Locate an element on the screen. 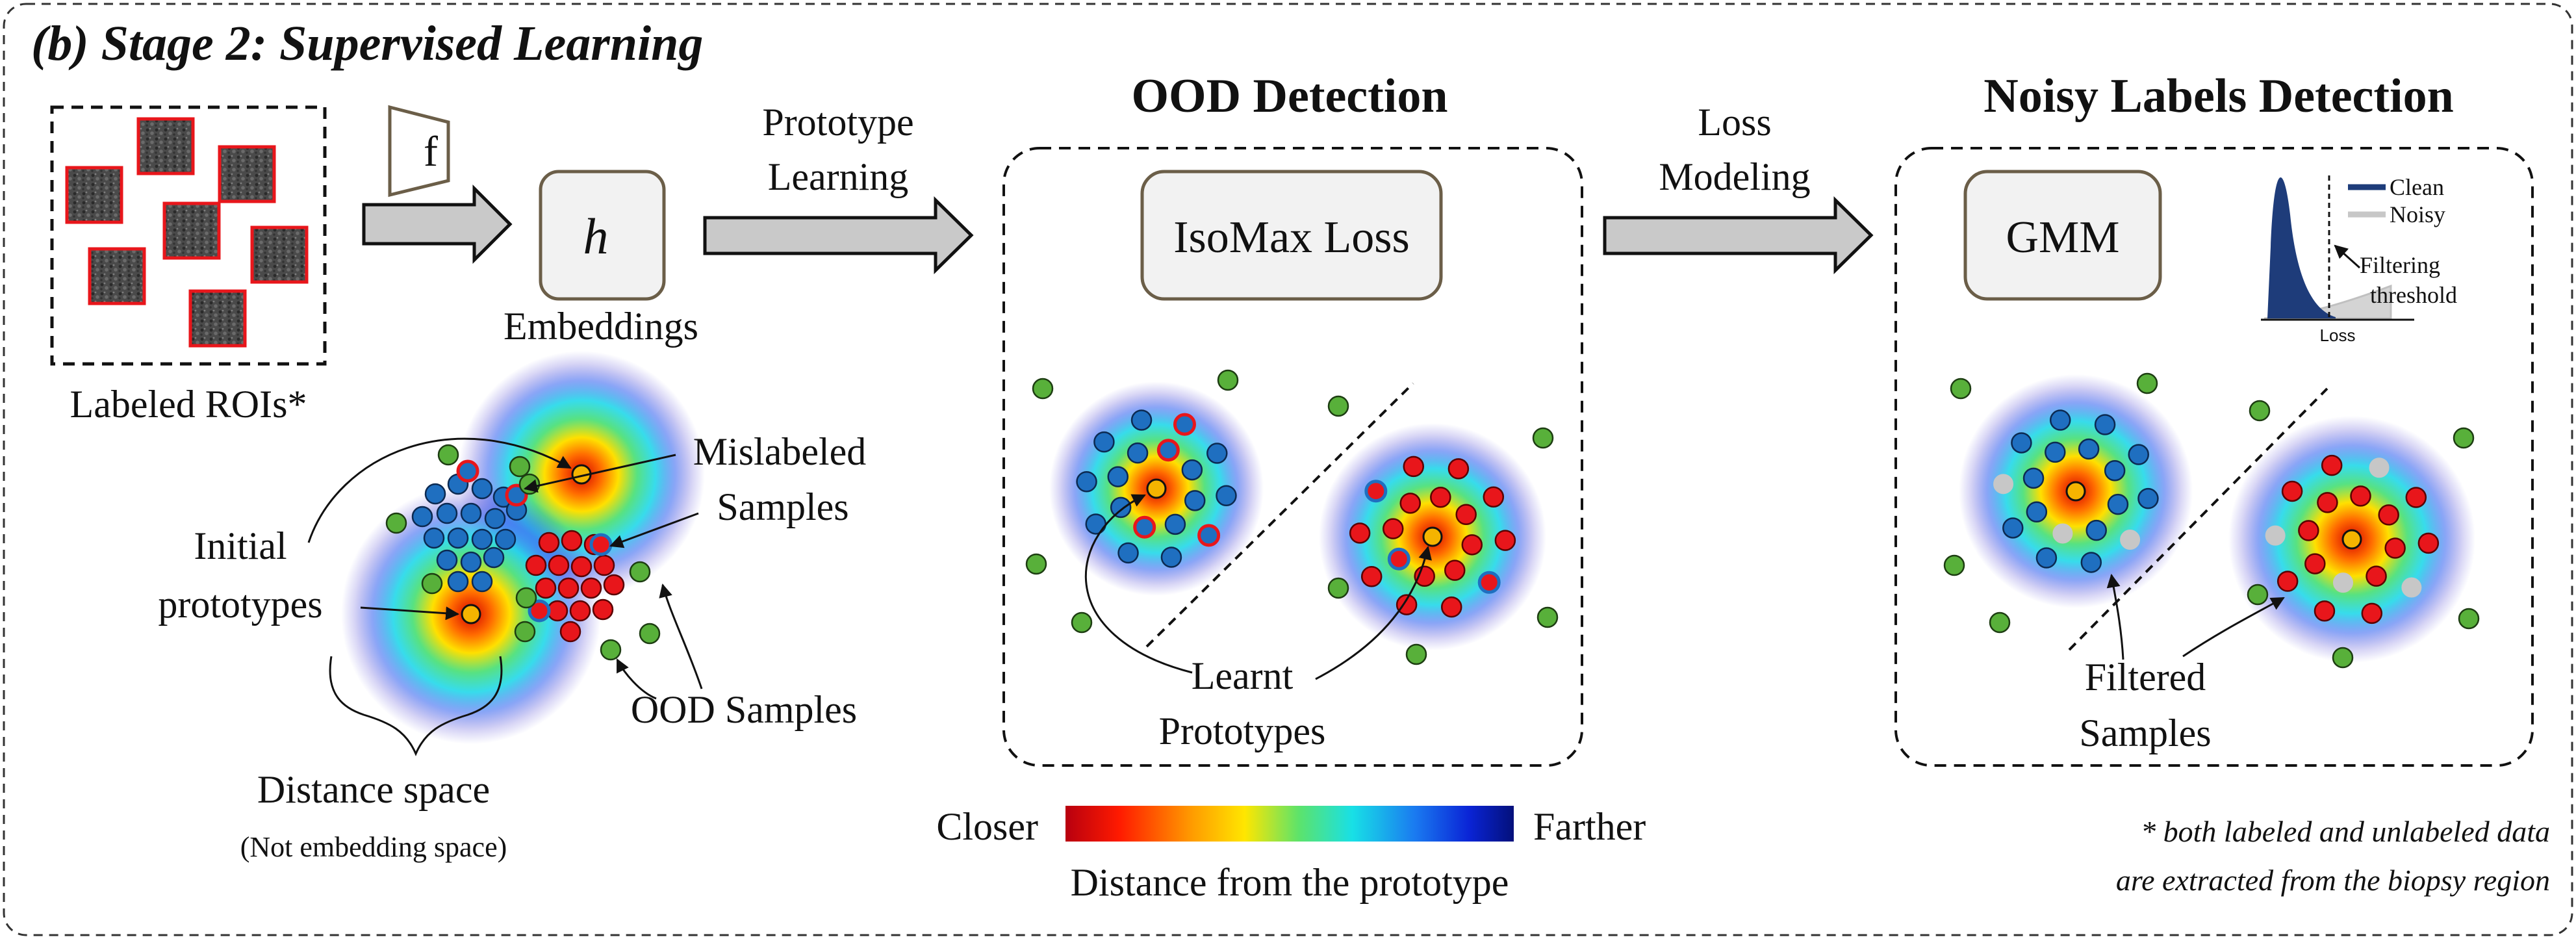  colorbar is located at coordinates (1289, 824).